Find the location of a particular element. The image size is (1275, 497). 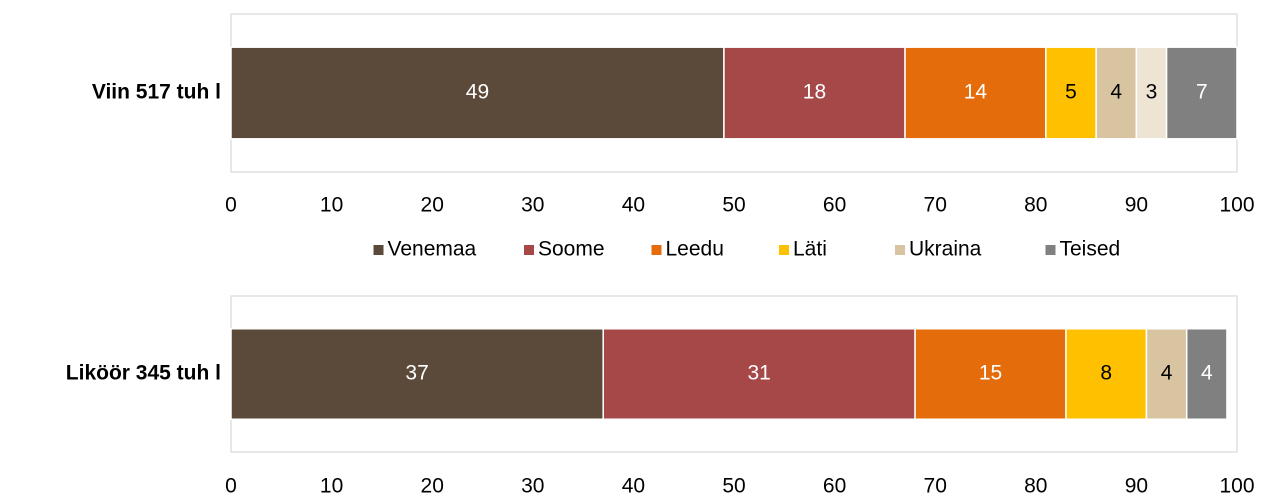

legend-label: Läti is located at coordinates (810, 249).